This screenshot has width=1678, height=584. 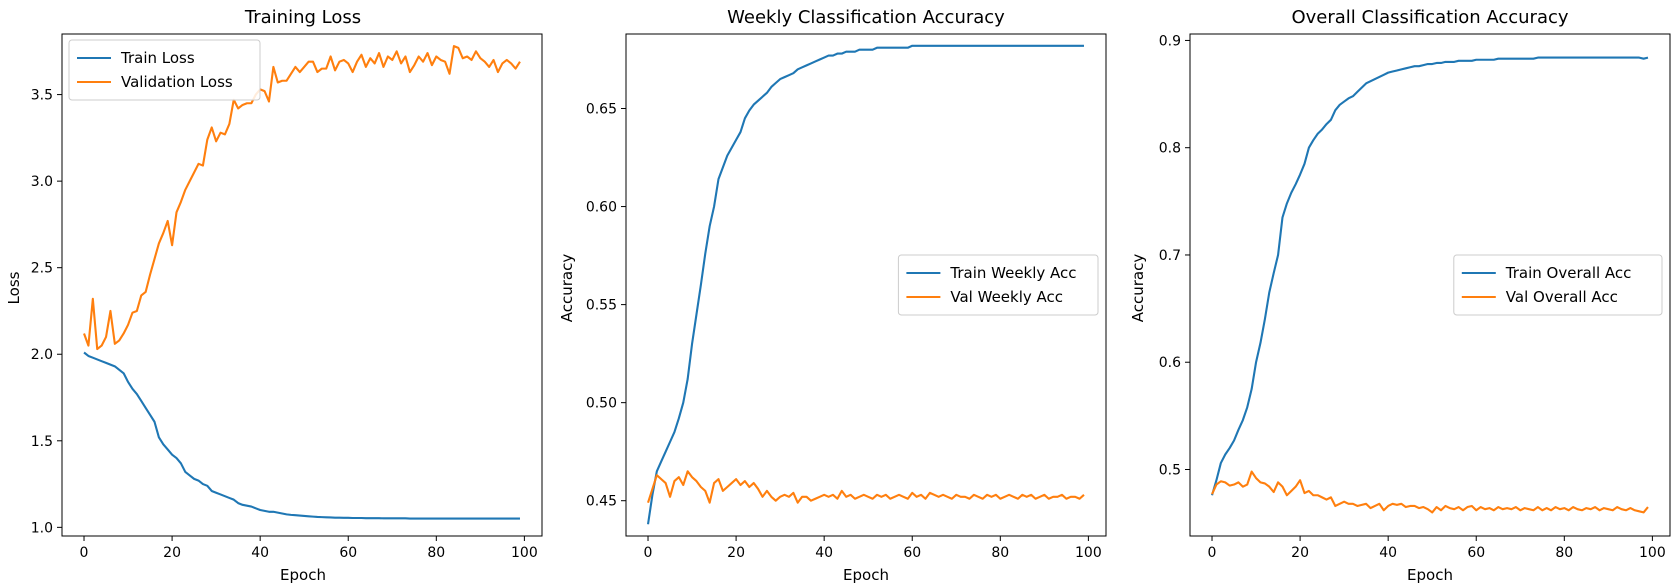 I want to click on y-tick-label: 2.5, so click(x=42, y=269).